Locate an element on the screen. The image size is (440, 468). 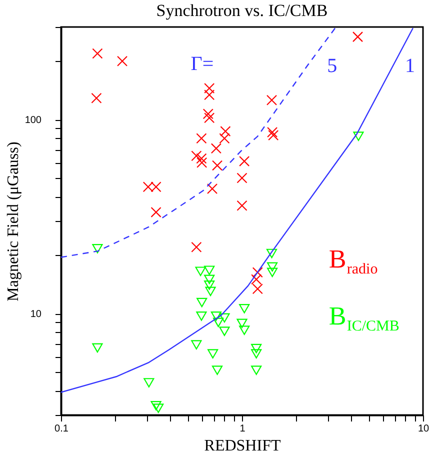
y-axis-title: Magnetic Field (μGauss) is located at coordinates (13, 222).